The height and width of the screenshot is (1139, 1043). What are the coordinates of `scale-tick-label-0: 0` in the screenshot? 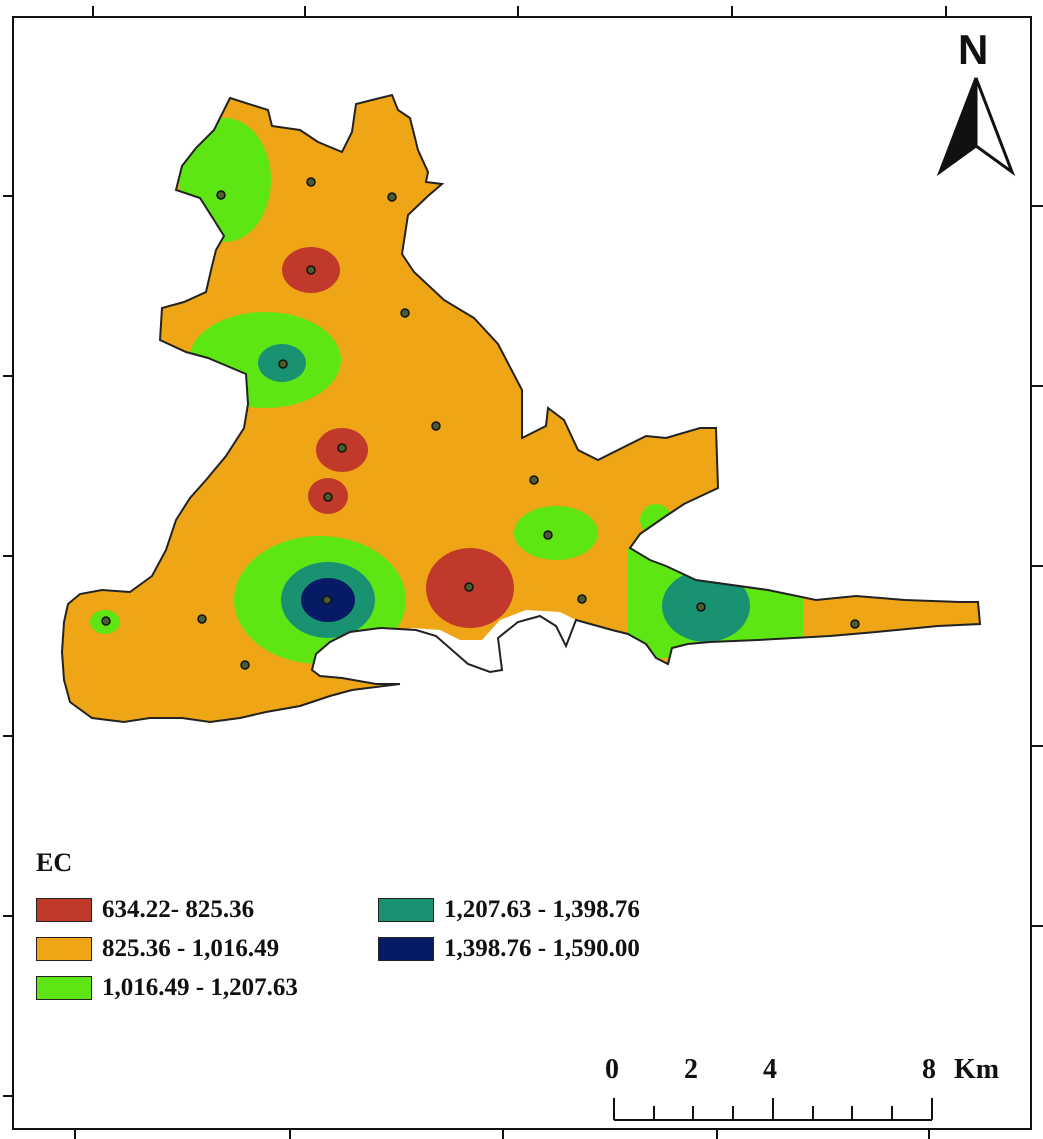 It's located at (612, 1069).